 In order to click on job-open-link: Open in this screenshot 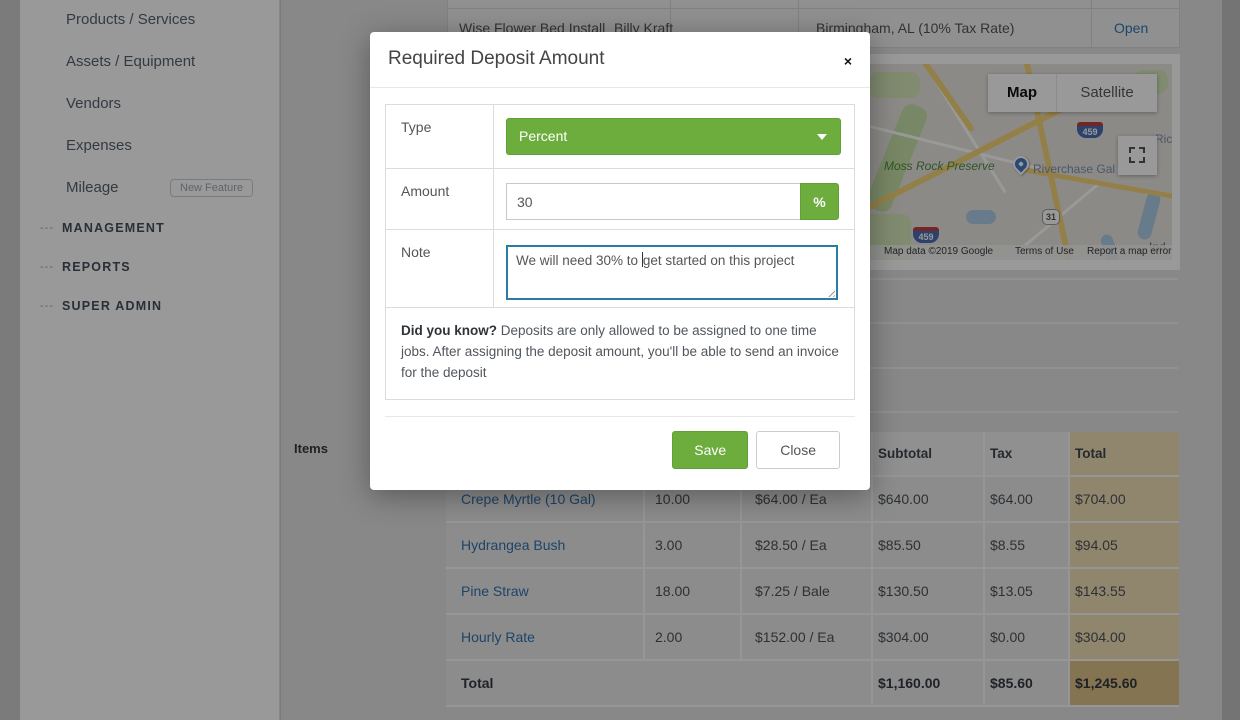, I will do `click(1131, 28)`.